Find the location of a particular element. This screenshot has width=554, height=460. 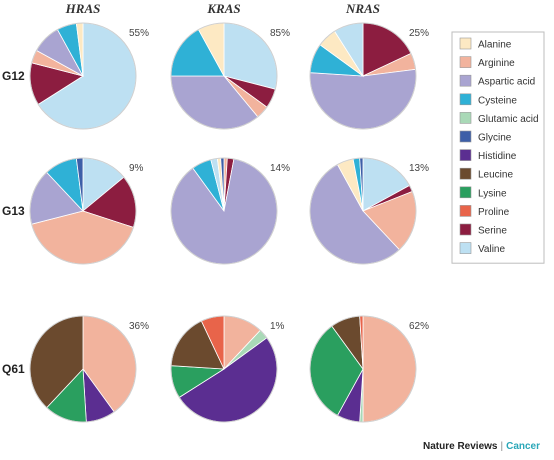

pie-kras-q61: 1% is located at coordinates (227, 369).